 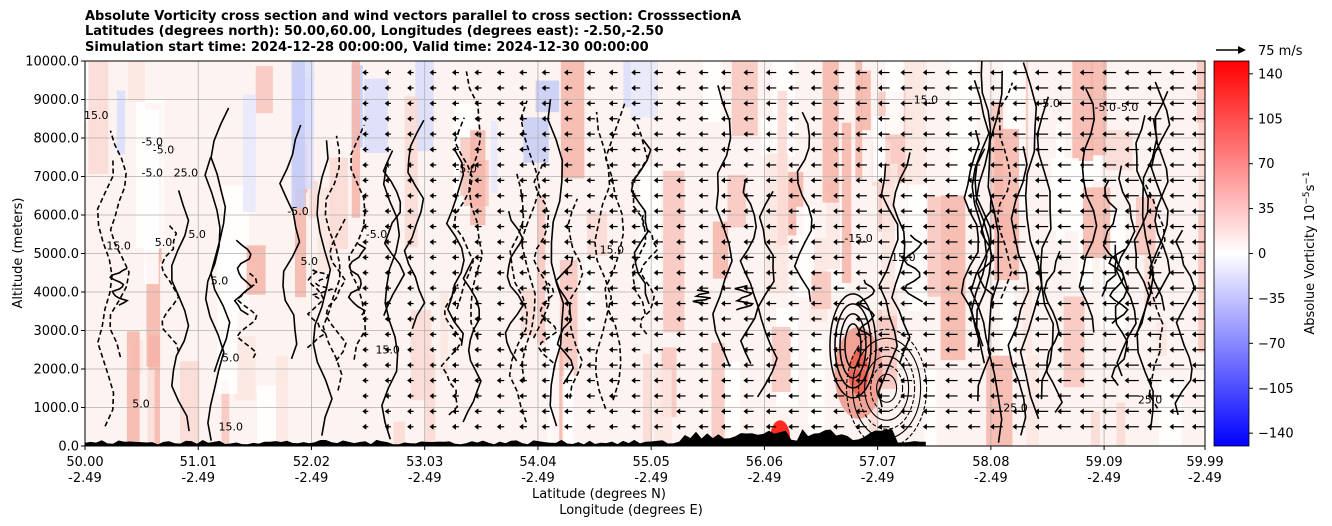 I want to click on contour-label: -5.0, so click(x=152, y=173).